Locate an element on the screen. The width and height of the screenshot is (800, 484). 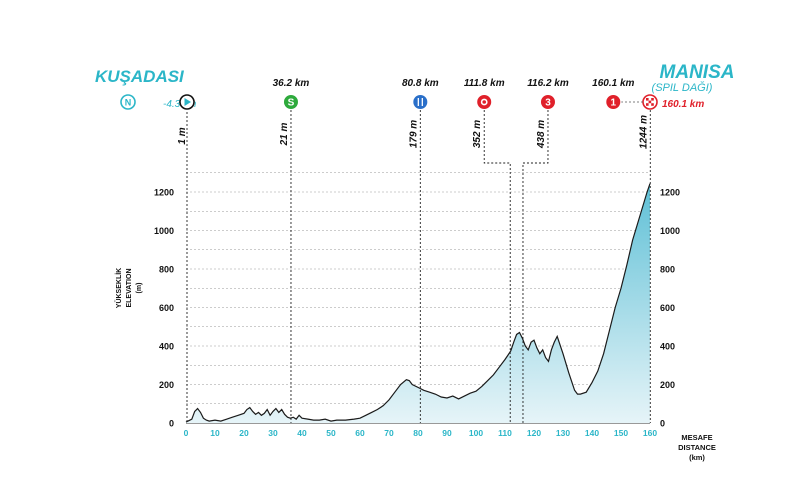
x-tick-label: 90 is located at coordinates (447, 433).